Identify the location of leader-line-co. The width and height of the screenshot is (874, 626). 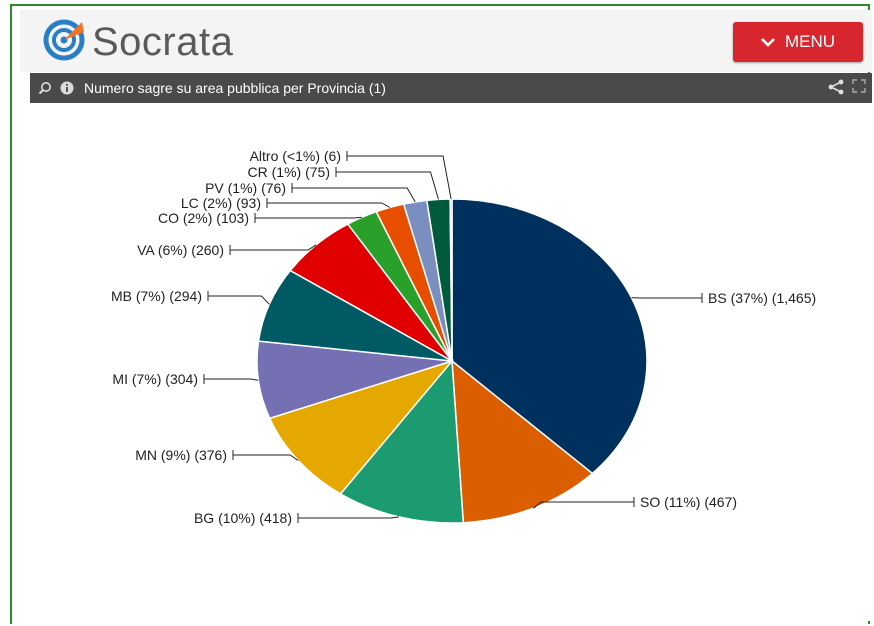
(308, 217).